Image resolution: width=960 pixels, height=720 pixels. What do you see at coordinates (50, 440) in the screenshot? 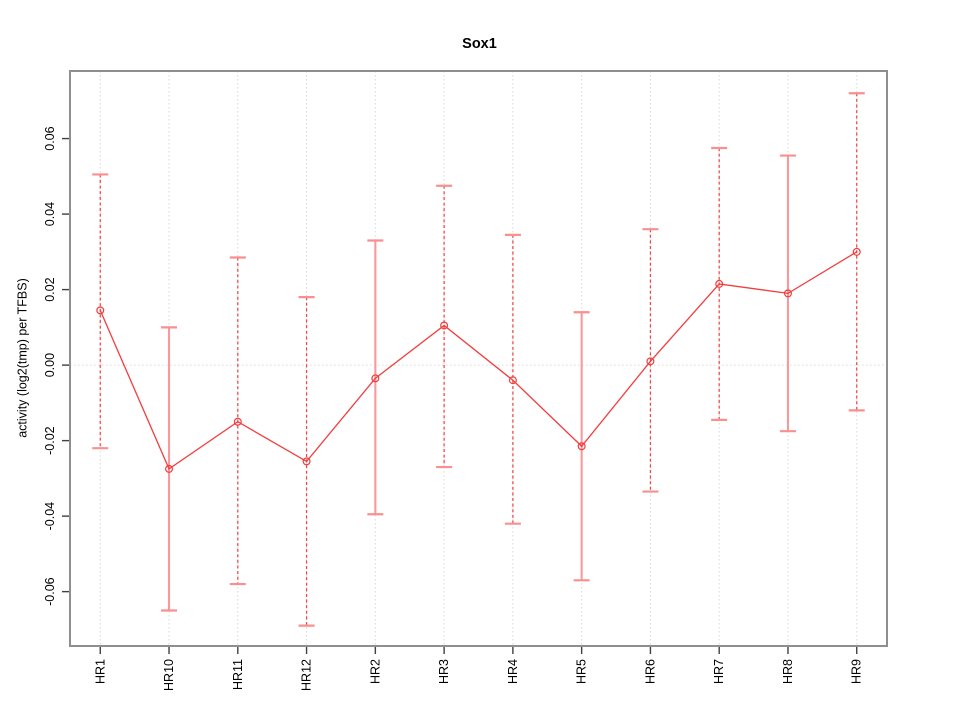
I see `y-tick-label: -0.02` at bounding box center [50, 440].